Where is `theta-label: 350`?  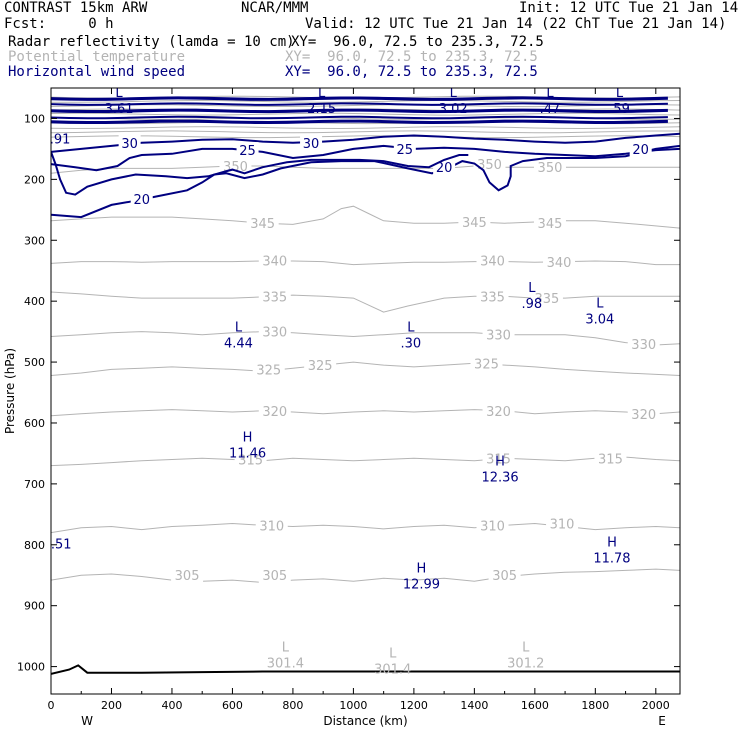
theta-label: 350 is located at coordinates (489, 165).